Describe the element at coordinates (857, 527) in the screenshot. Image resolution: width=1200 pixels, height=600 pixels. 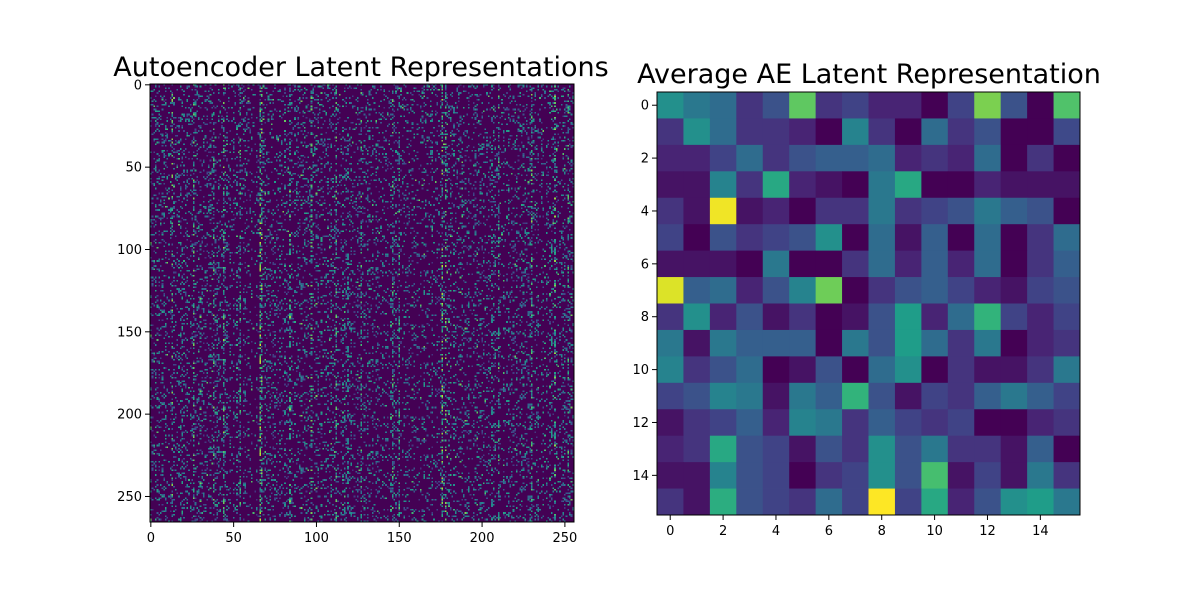
I see `x-axis: 0 2 4 6 8 10 12 14` at that location.